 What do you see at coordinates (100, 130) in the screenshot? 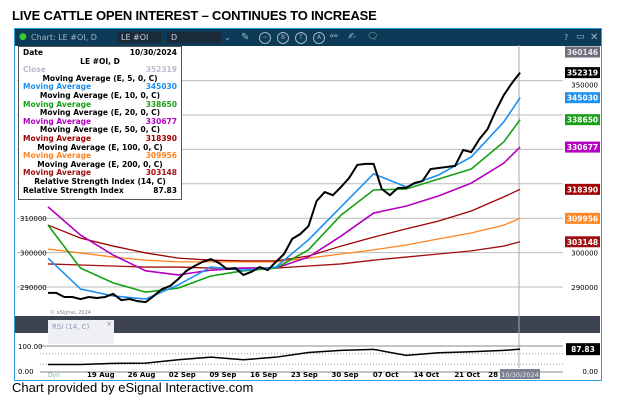
I see `legend-study-header: Moving Average (E, 50, 0, C)` at bounding box center [100, 130].